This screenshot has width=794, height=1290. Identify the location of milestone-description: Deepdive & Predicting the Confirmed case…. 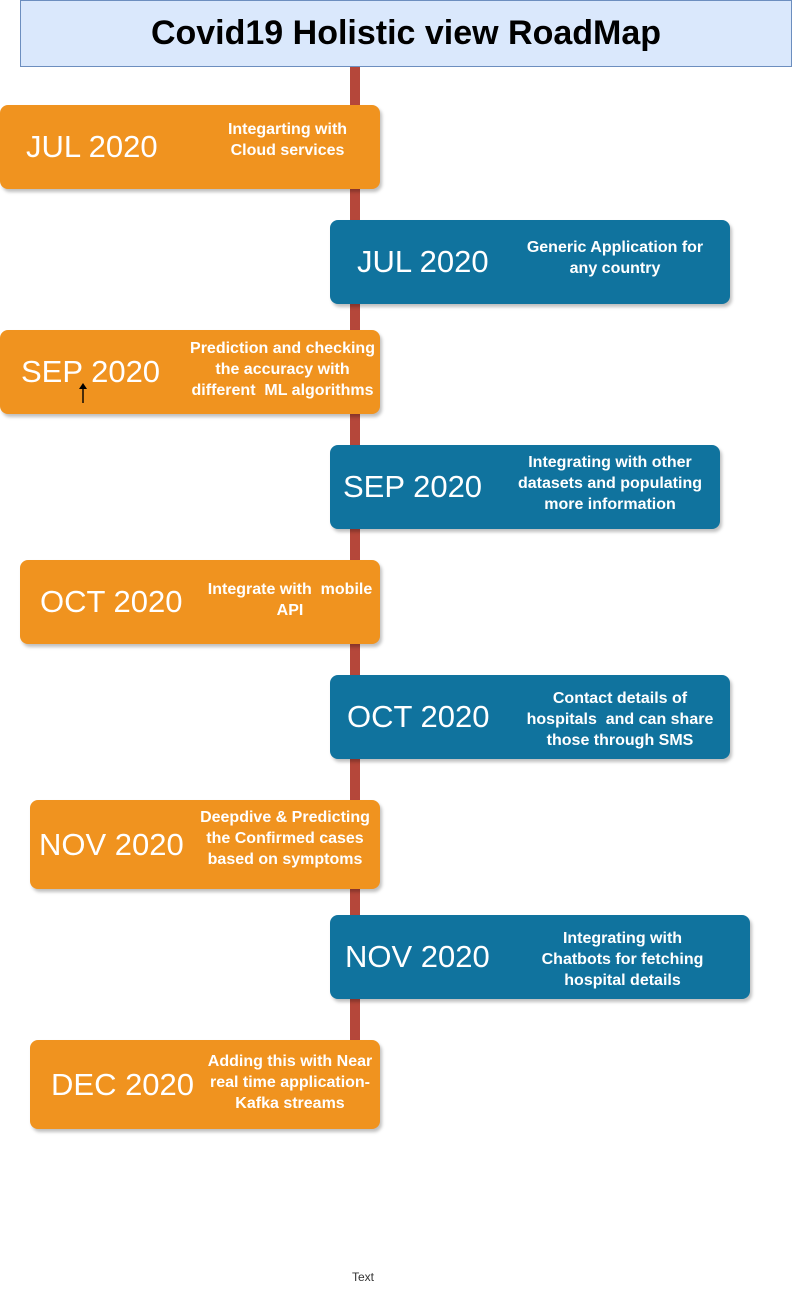
(285, 838).